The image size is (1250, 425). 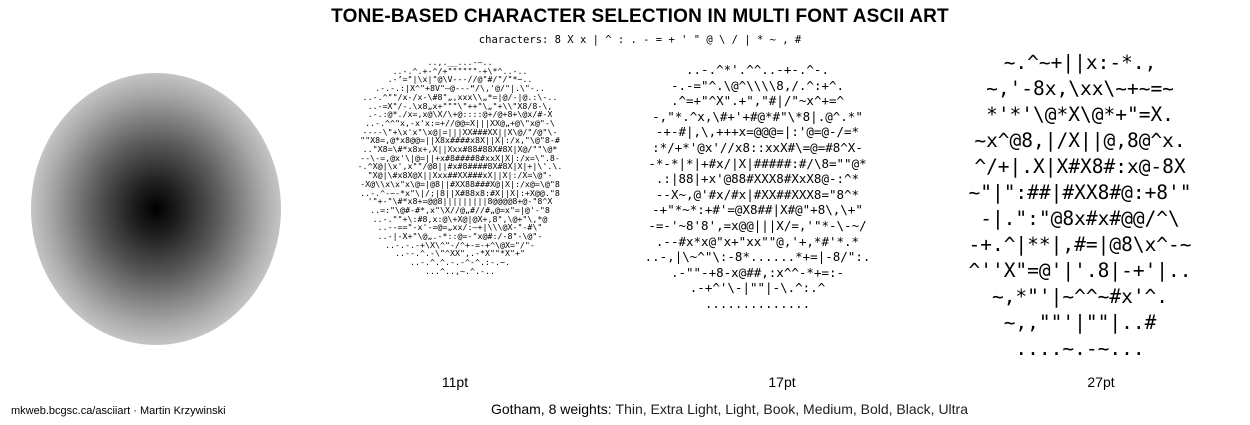 What do you see at coordinates (455, 382) in the screenshot?
I see `size-label-11pt: 11pt` at bounding box center [455, 382].